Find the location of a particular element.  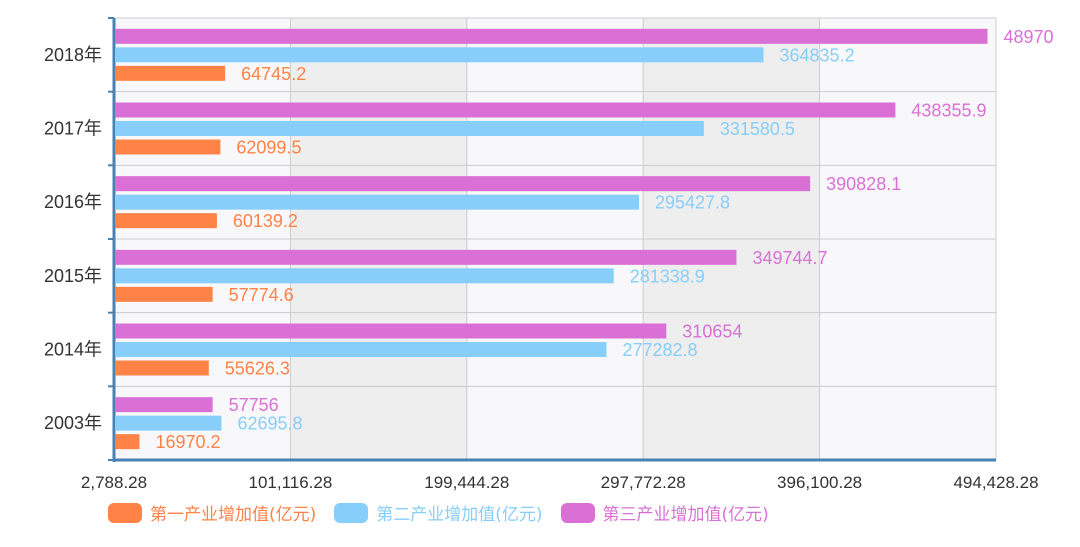

x-tick-label: 396,100.28 is located at coordinates (819, 482).